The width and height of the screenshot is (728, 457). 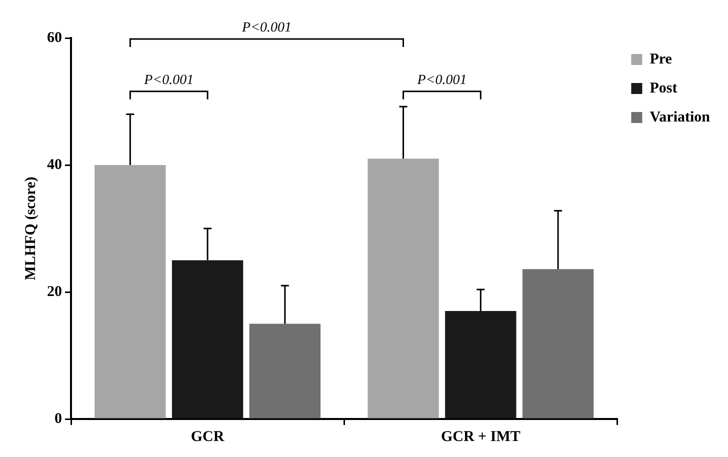 What do you see at coordinates (54, 38) in the screenshot?
I see `y-tick-label: 60` at bounding box center [54, 38].